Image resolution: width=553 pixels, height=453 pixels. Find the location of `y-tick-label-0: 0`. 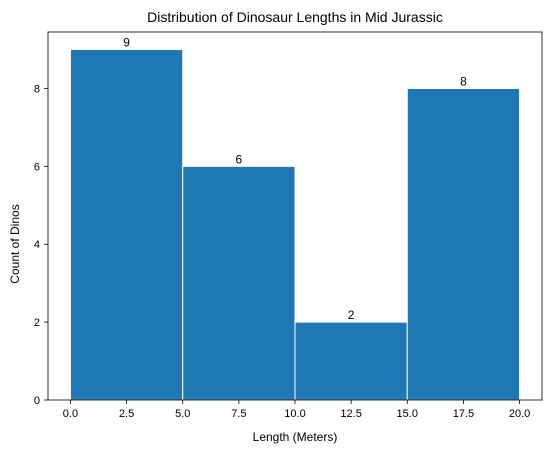

y-tick-label-0: 0 is located at coordinates (37, 401).